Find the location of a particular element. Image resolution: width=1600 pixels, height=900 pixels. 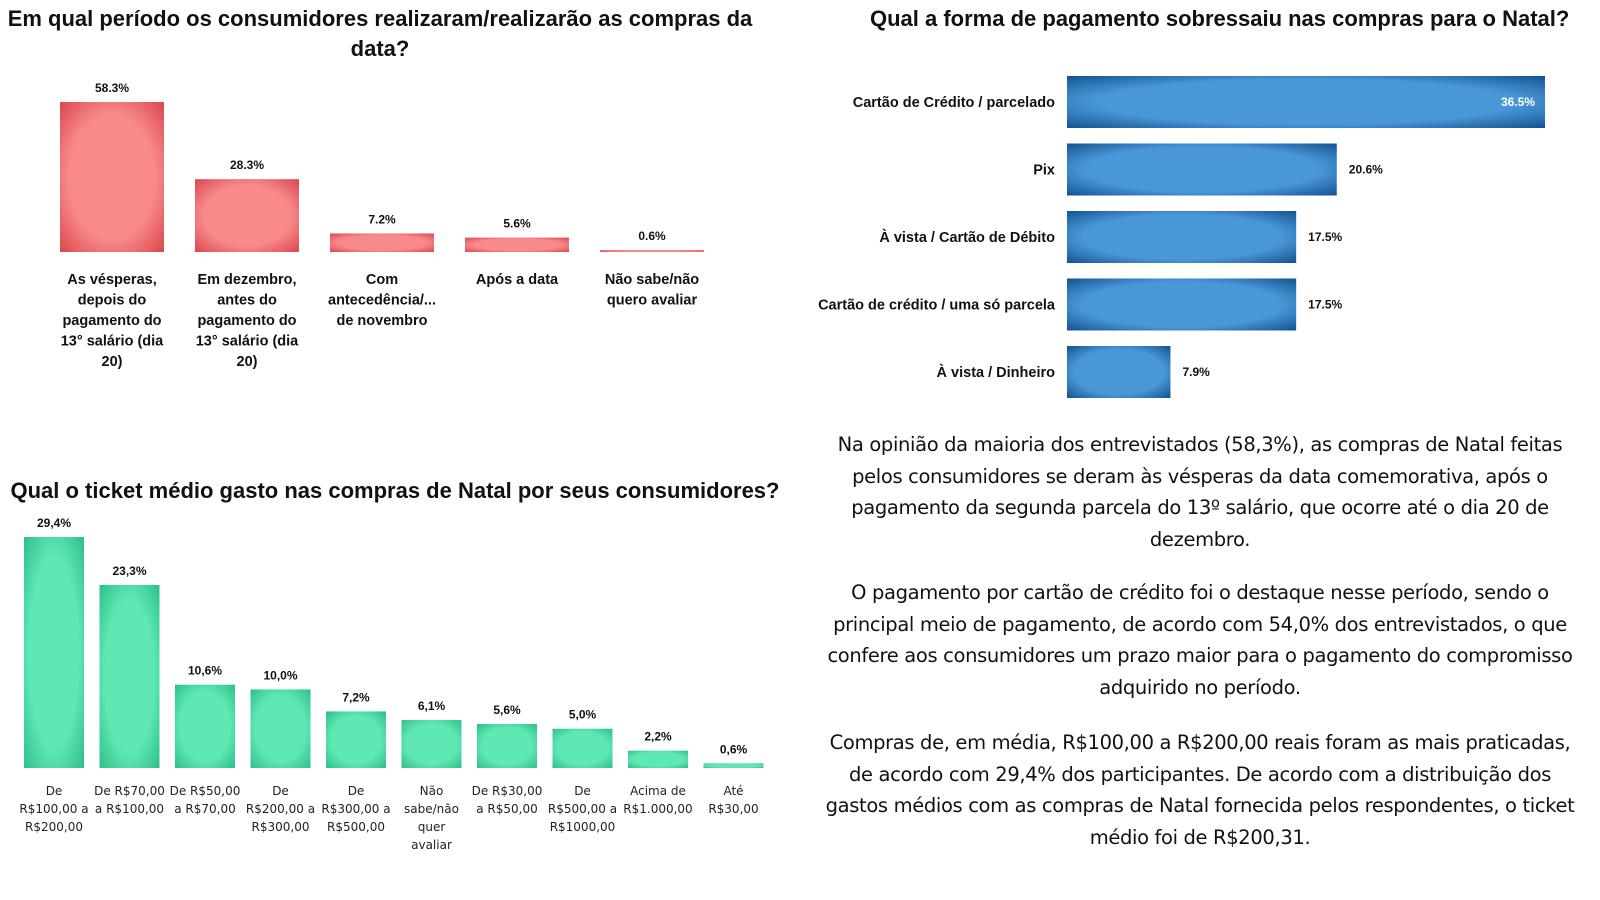

data-label: 10,0% is located at coordinates (280, 675).